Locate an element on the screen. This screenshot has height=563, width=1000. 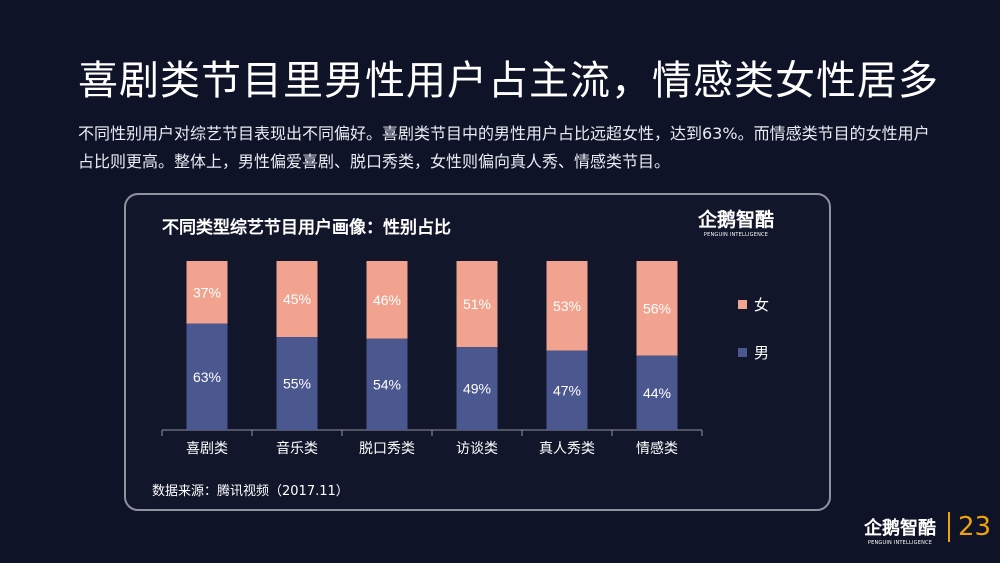
page-number-divider is located at coordinates (949, 527).